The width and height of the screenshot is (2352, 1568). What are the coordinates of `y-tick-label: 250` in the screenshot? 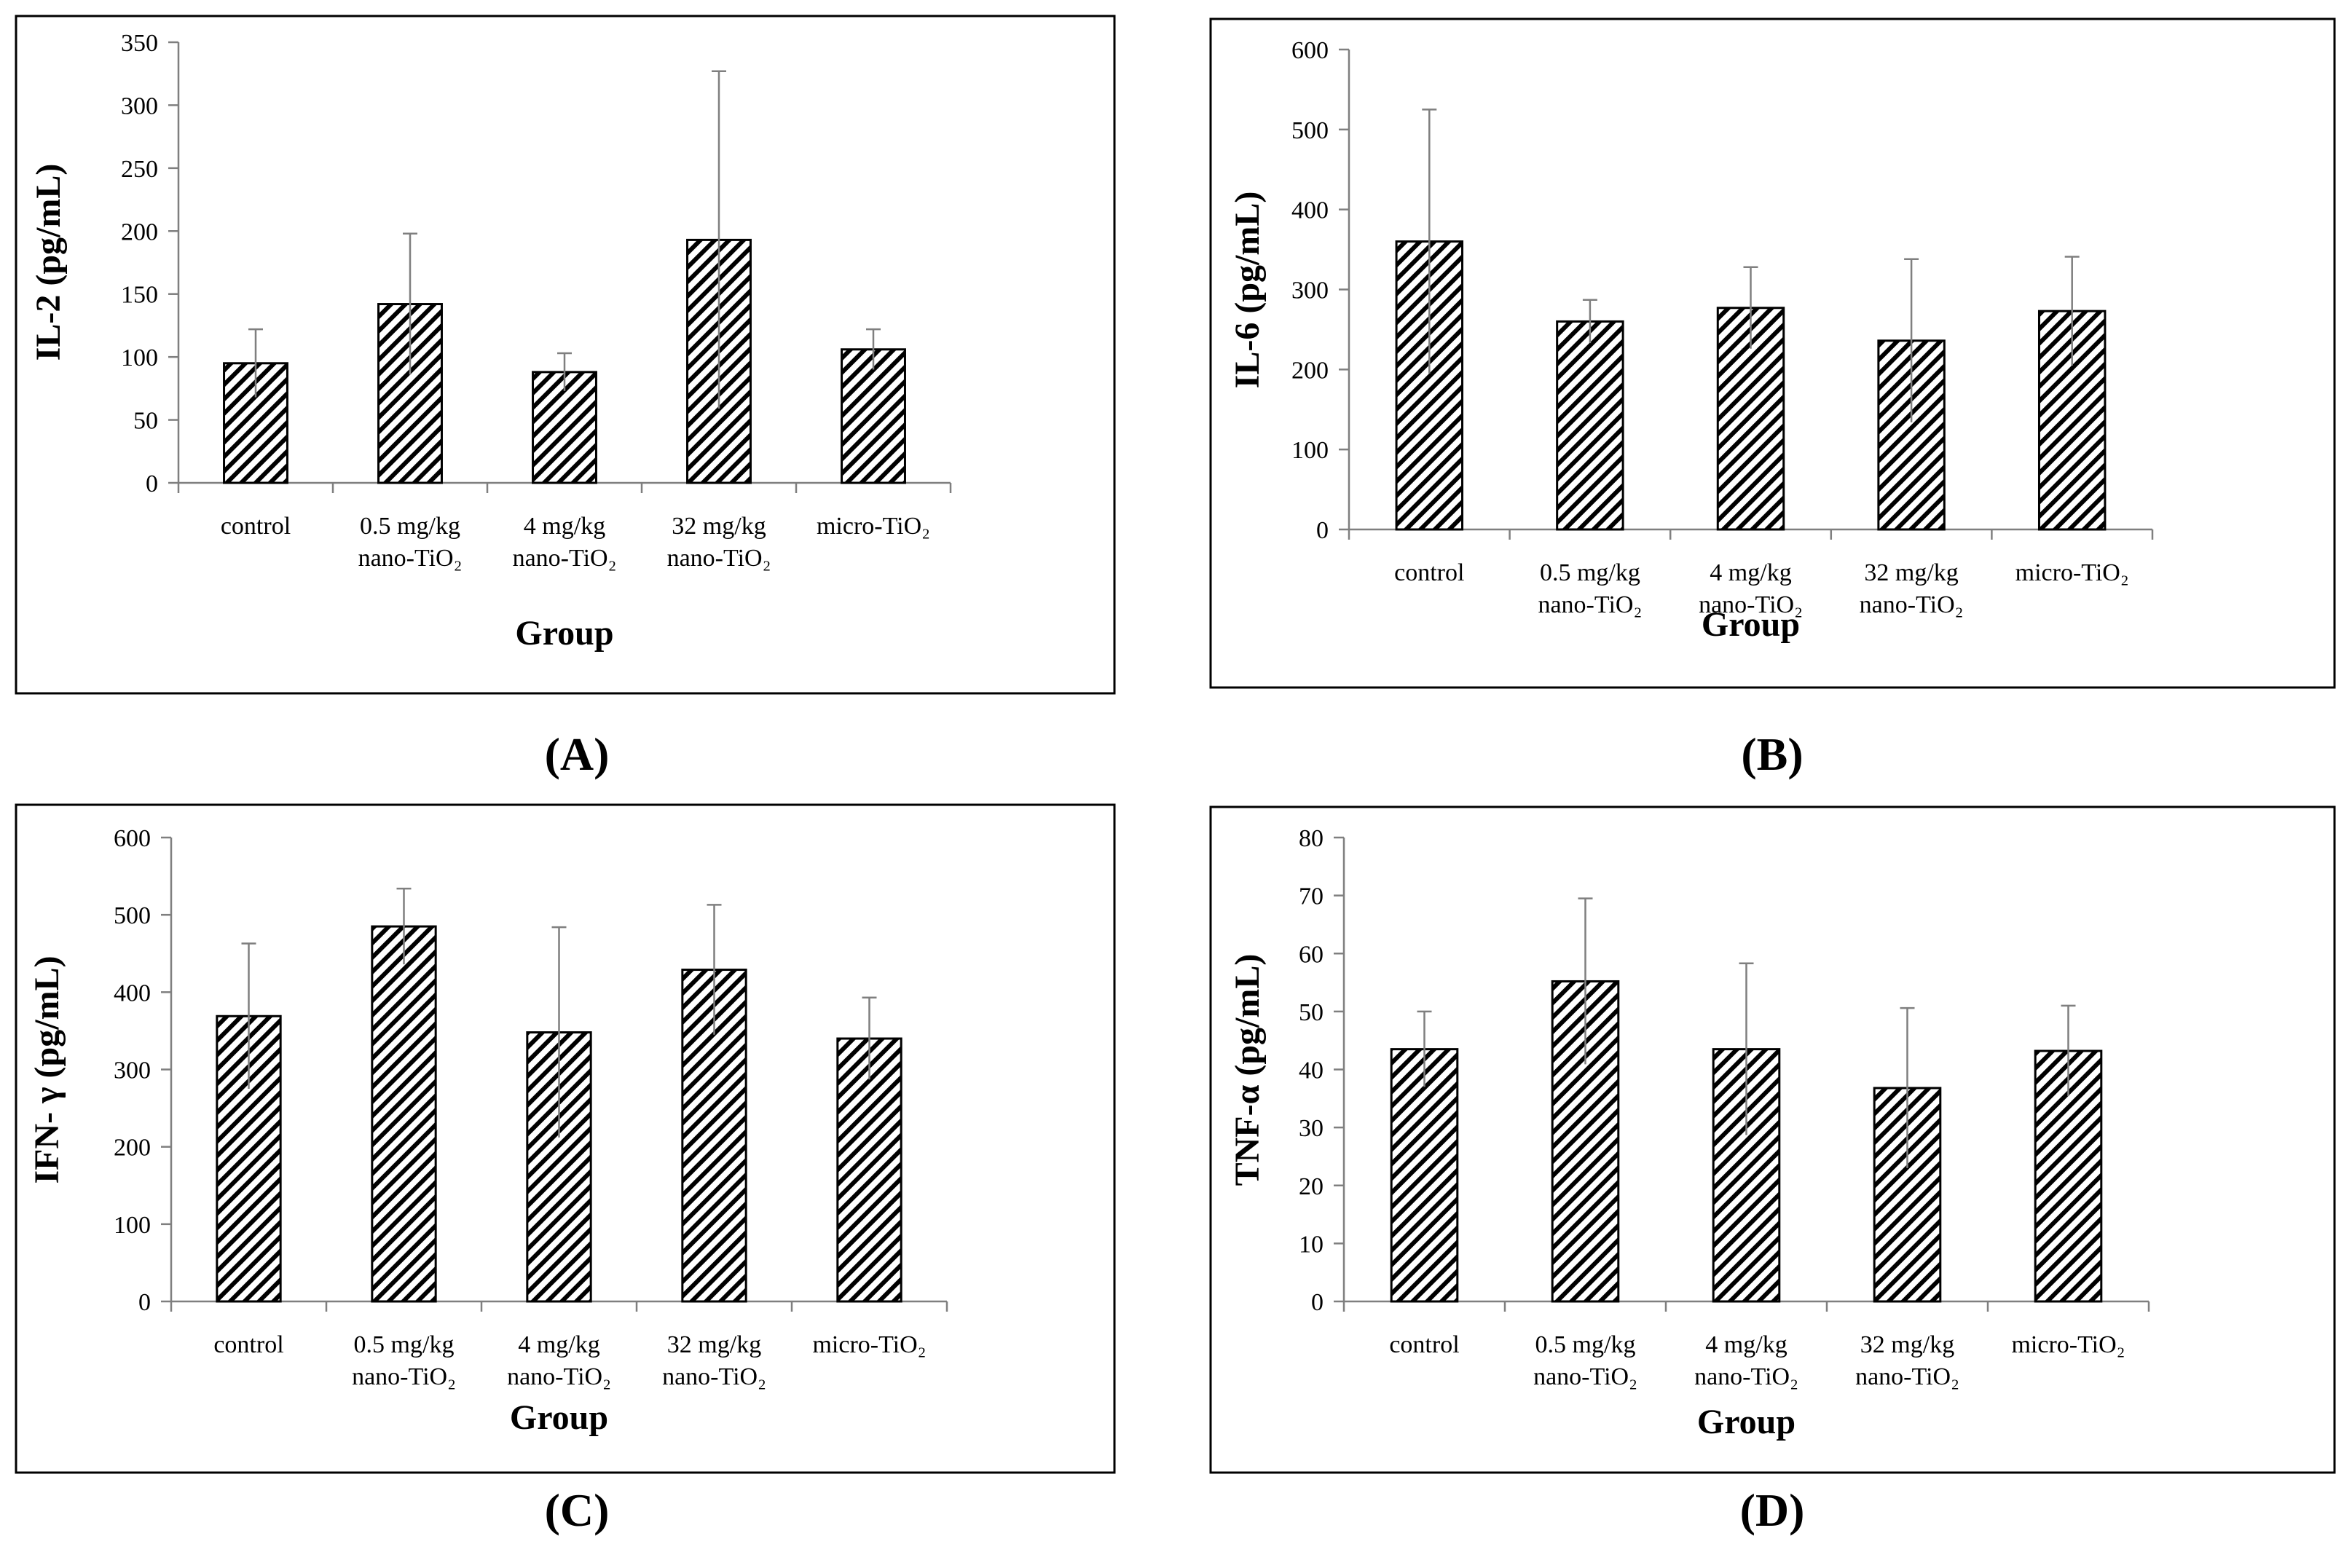 It's located at (139, 169).